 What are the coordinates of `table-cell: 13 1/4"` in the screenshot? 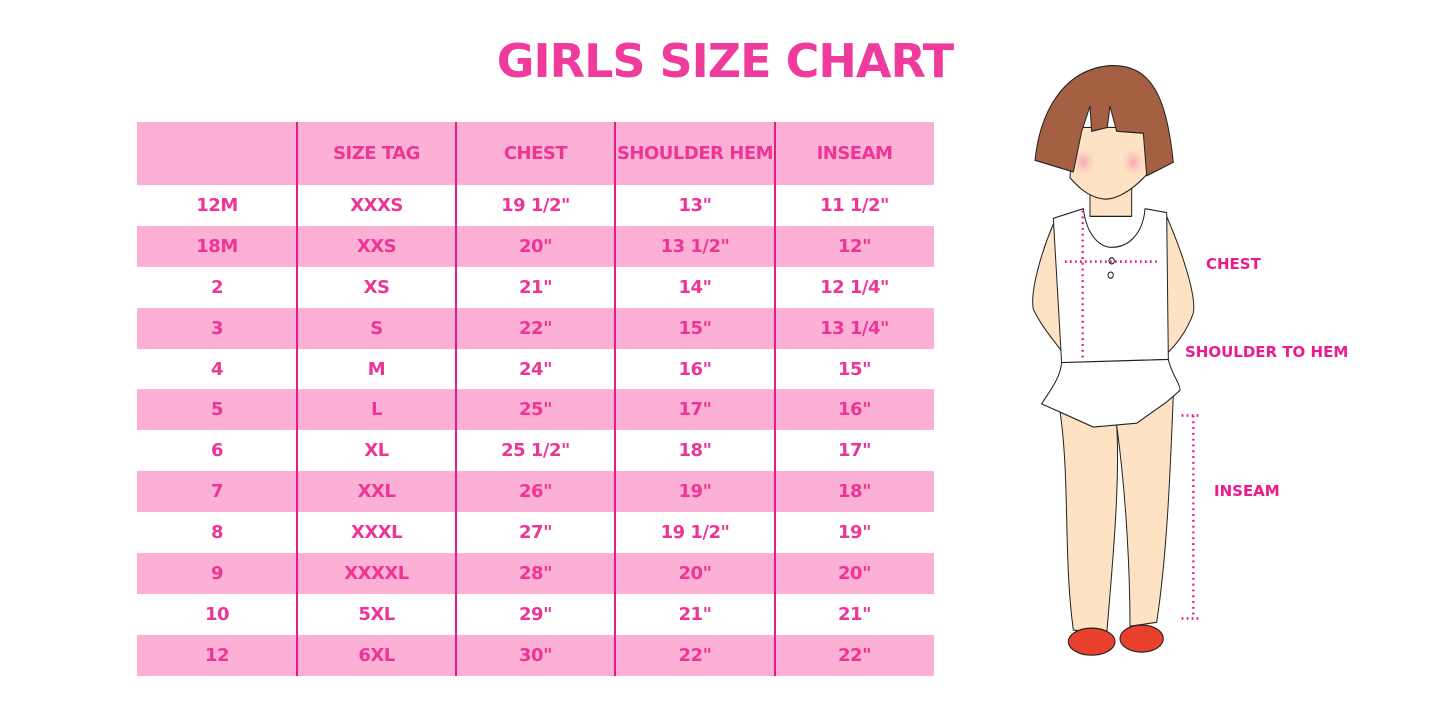 It's located at (854, 328).